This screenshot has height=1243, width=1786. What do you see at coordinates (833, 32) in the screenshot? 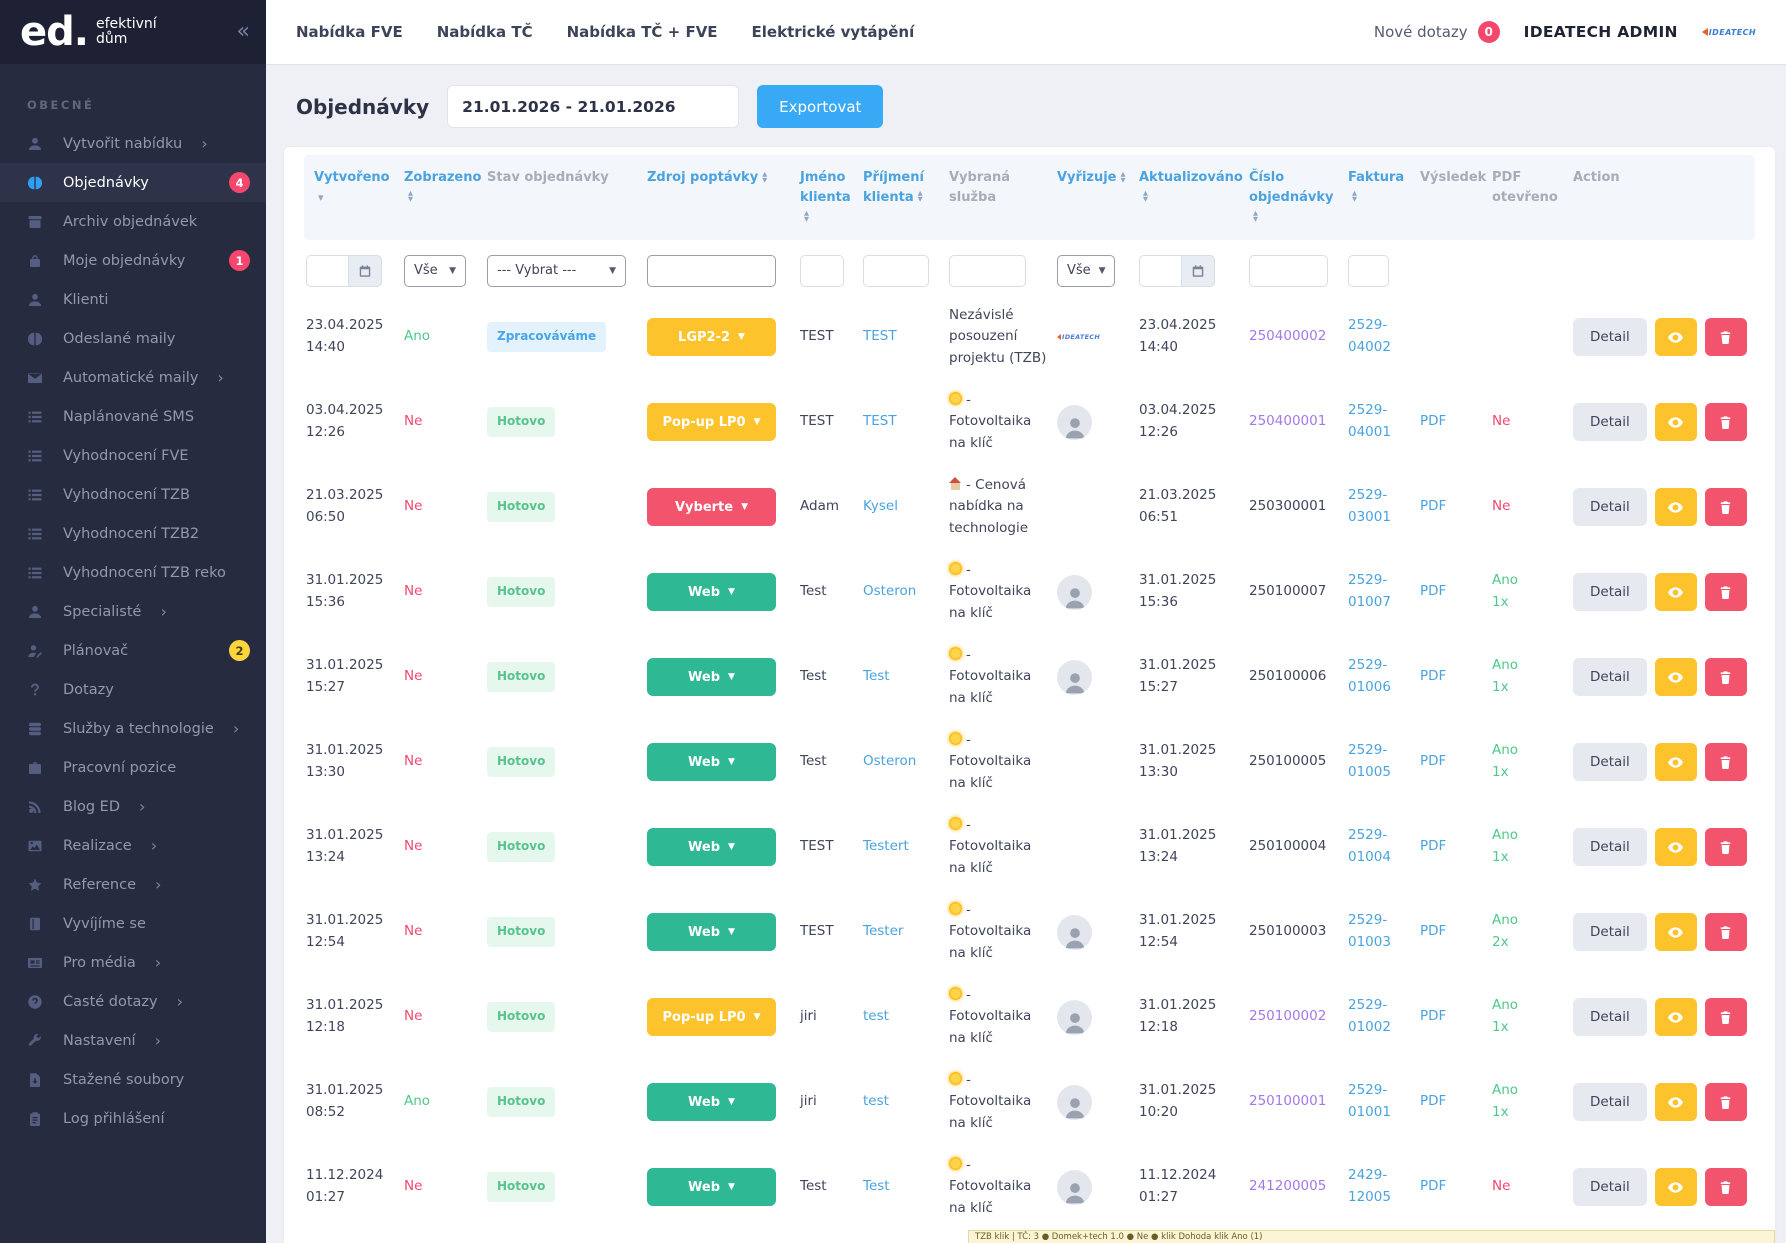
I see `nav-tab: Elektrické vytápění` at bounding box center [833, 32].